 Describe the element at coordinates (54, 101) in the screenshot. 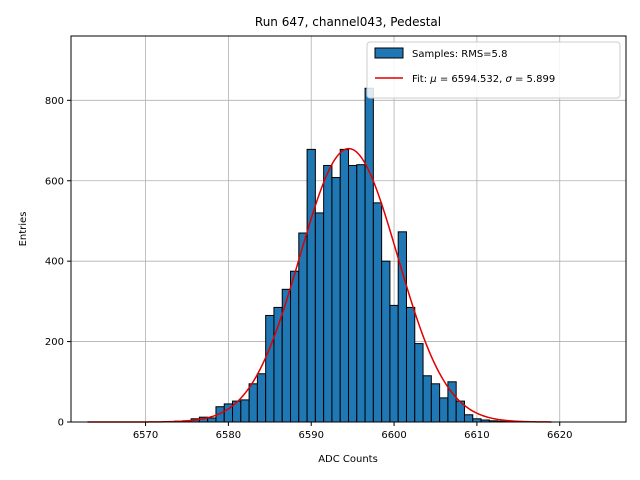

I see `y-tick-label: 800` at that location.